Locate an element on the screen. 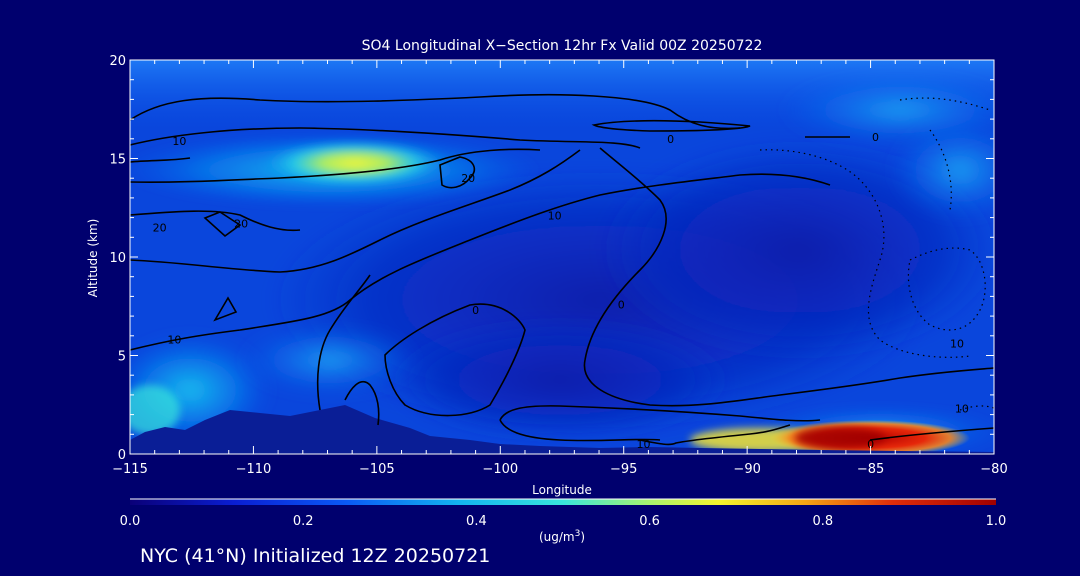 Image resolution: width=1080 pixels, height=576 pixels. y-axis-label: Altitude (km) is located at coordinates (93, 258).